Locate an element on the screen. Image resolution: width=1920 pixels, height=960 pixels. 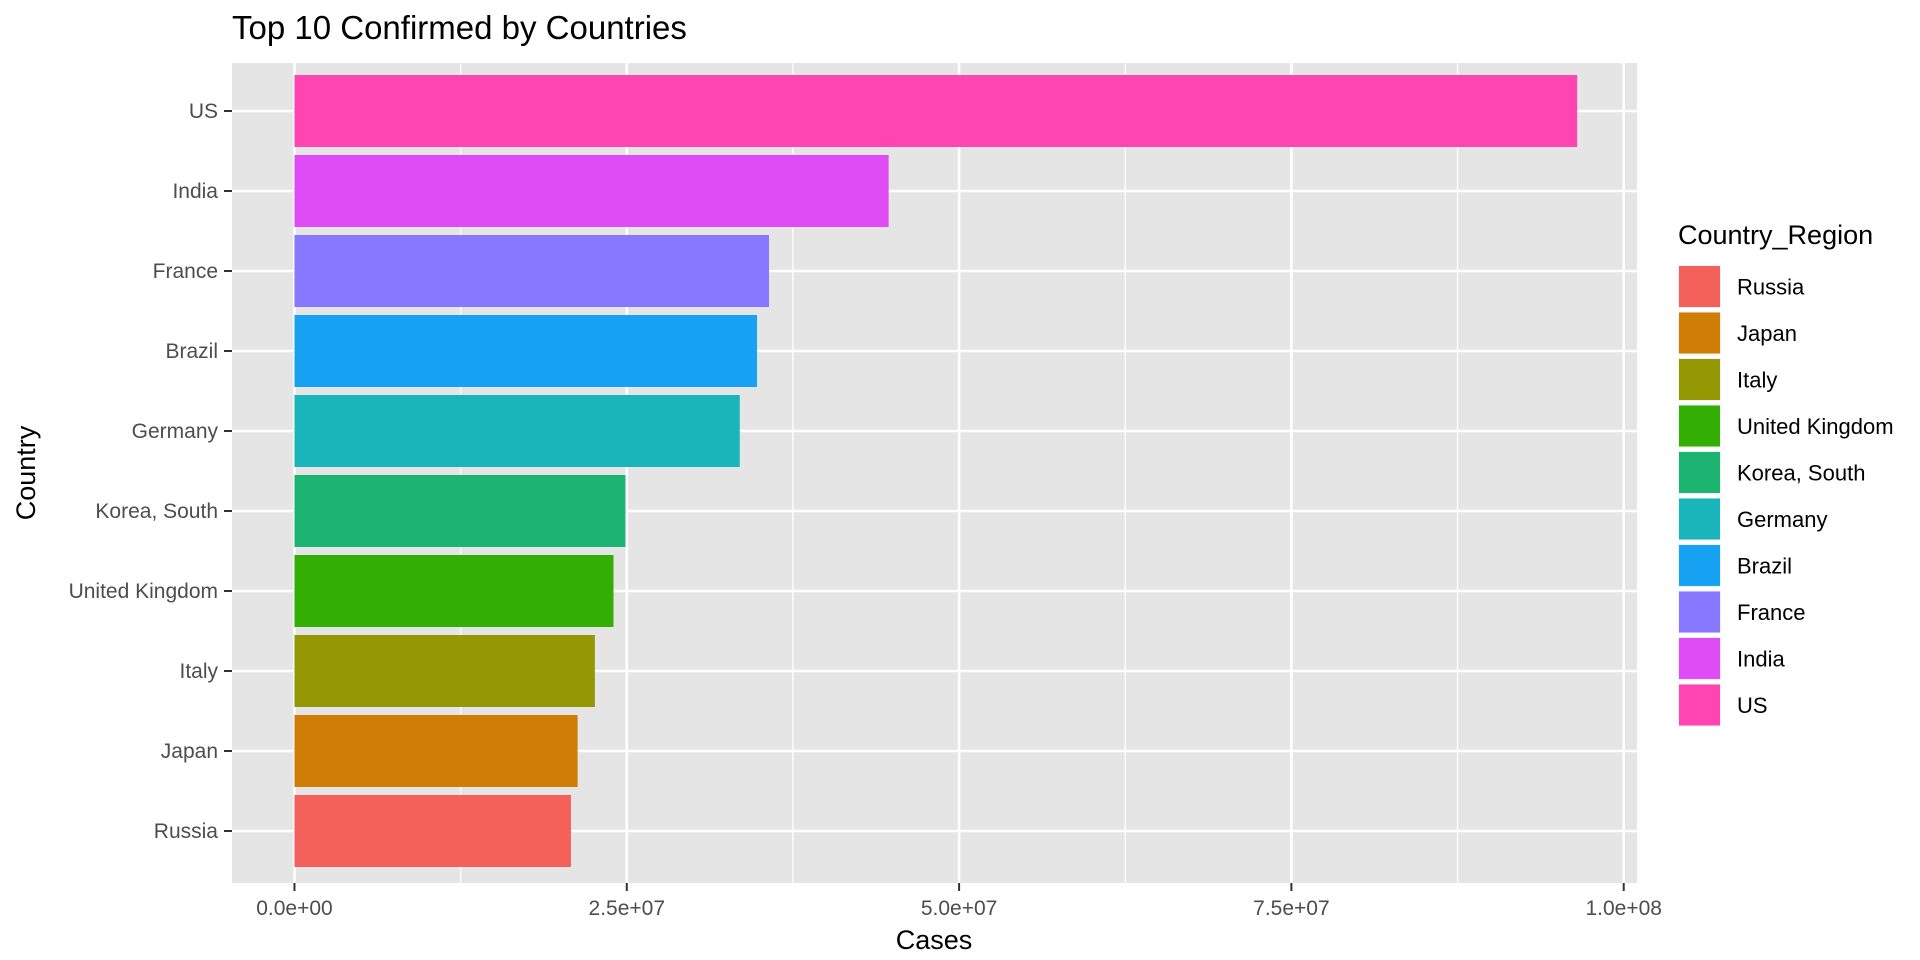
legend-swatch-germany is located at coordinates (1699, 519).